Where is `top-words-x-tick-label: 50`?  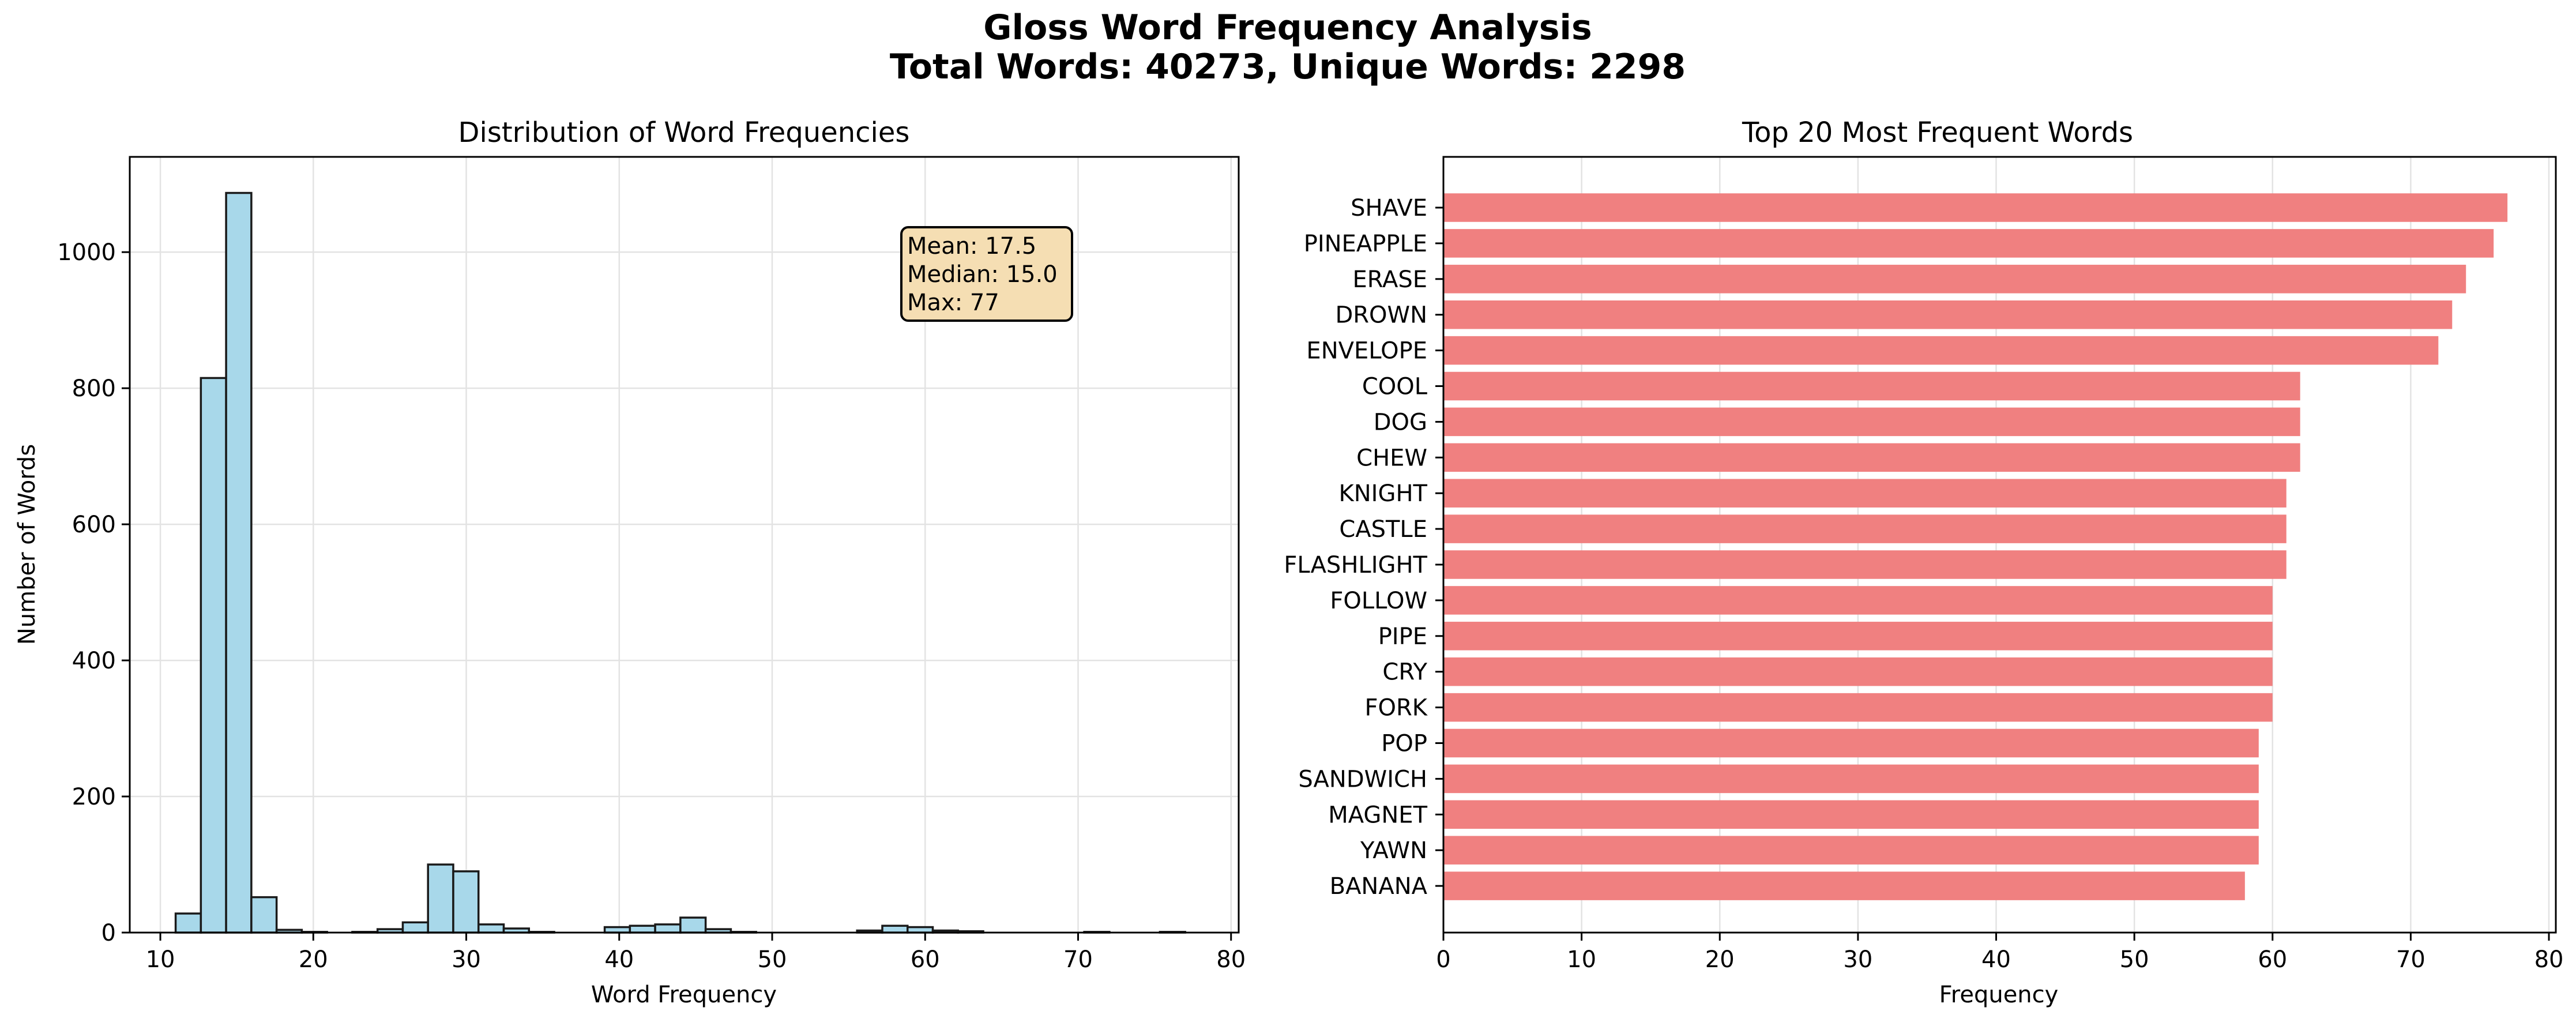
top-words-x-tick-label: 50 is located at coordinates (2134, 959).